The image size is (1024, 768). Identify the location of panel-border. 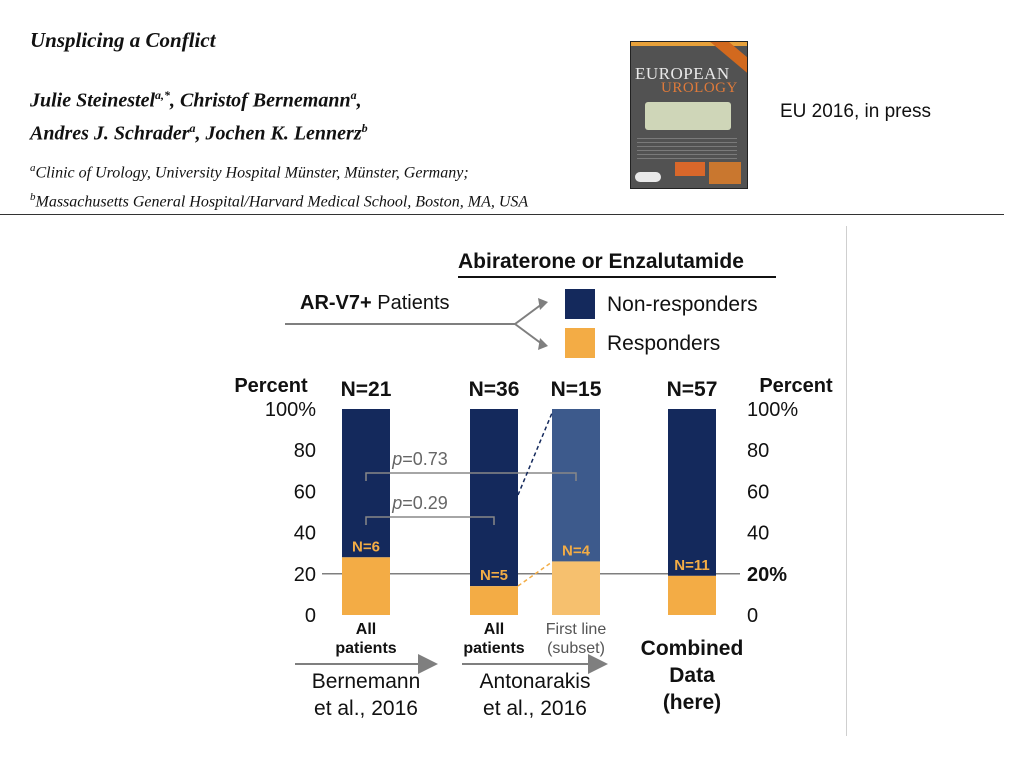
(846, 481).